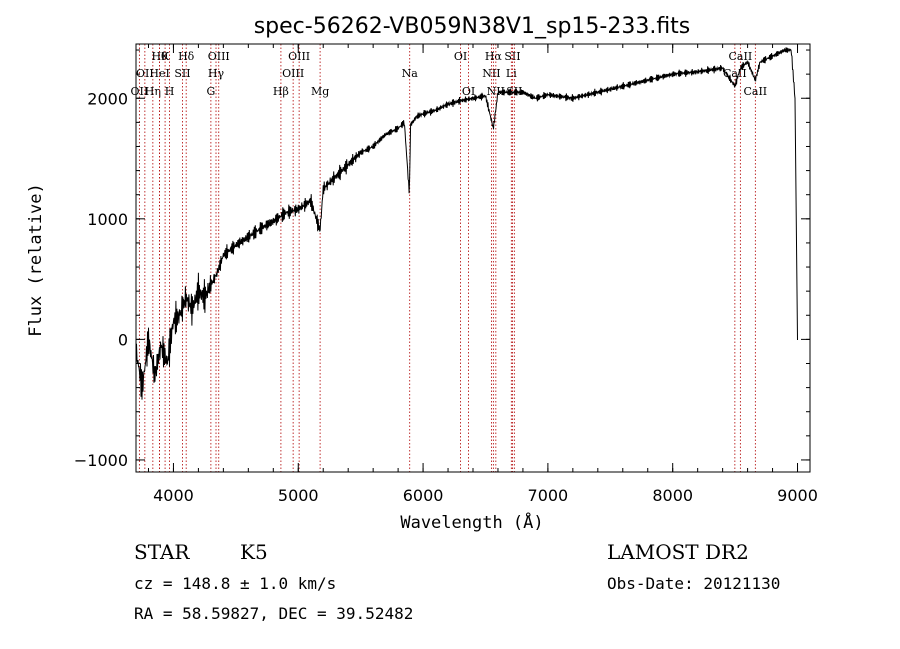 This screenshot has height=649, width=900. What do you see at coordinates (186, 56) in the screenshot?
I see `spectral-line-label: Hδ` at bounding box center [186, 56].